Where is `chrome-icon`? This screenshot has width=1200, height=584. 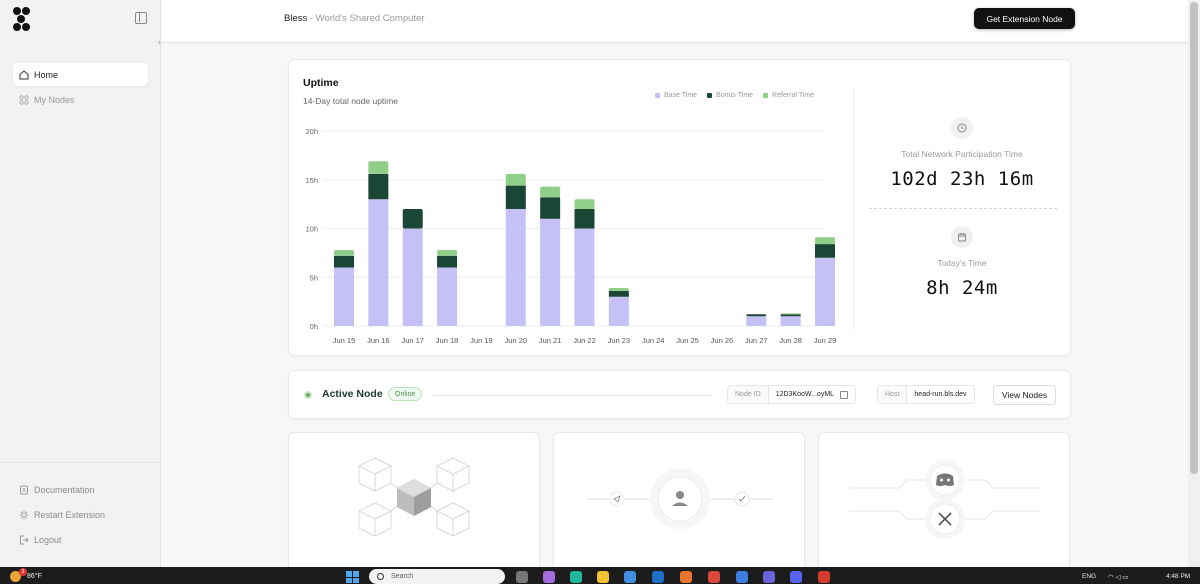
chrome-icon is located at coordinates (714, 577).